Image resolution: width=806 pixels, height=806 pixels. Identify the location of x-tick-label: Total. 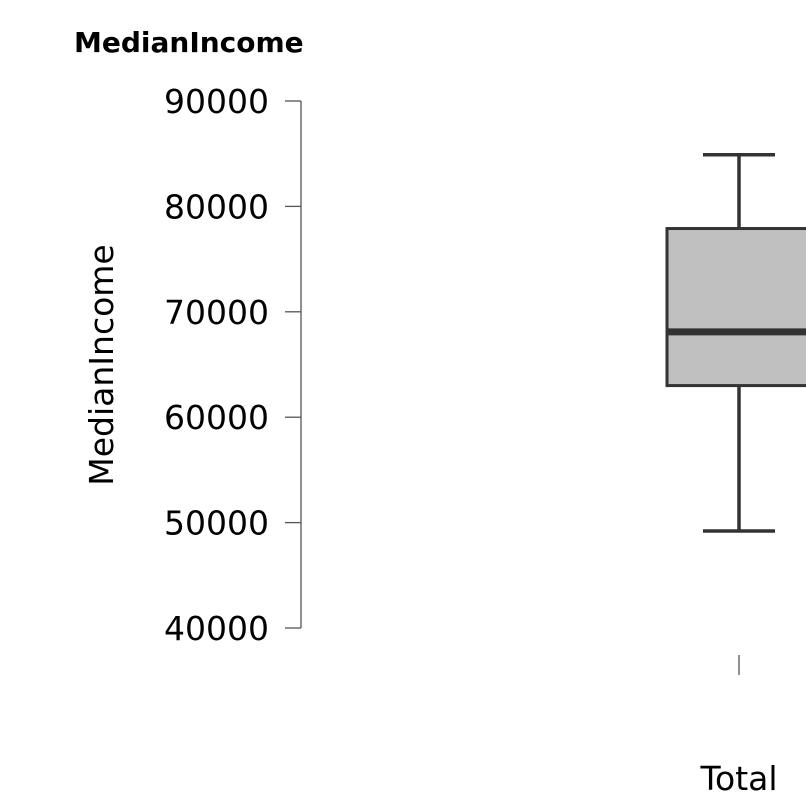
(738, 778).